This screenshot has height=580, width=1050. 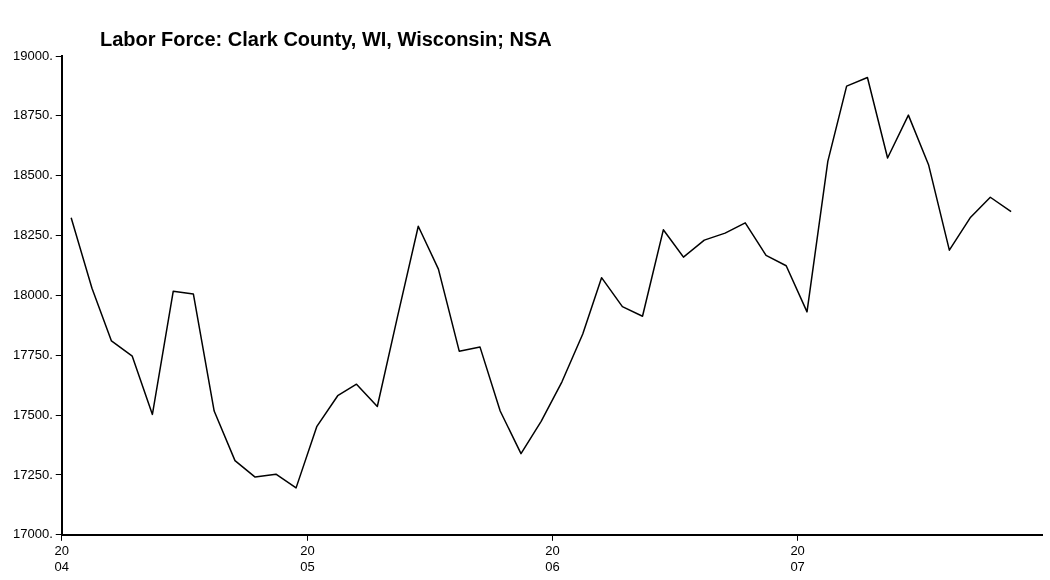 What do you see at coordinates (307, 558) in the screenshot?
I see `x-tick-label: 20 05` at bounding box center [307, 558].